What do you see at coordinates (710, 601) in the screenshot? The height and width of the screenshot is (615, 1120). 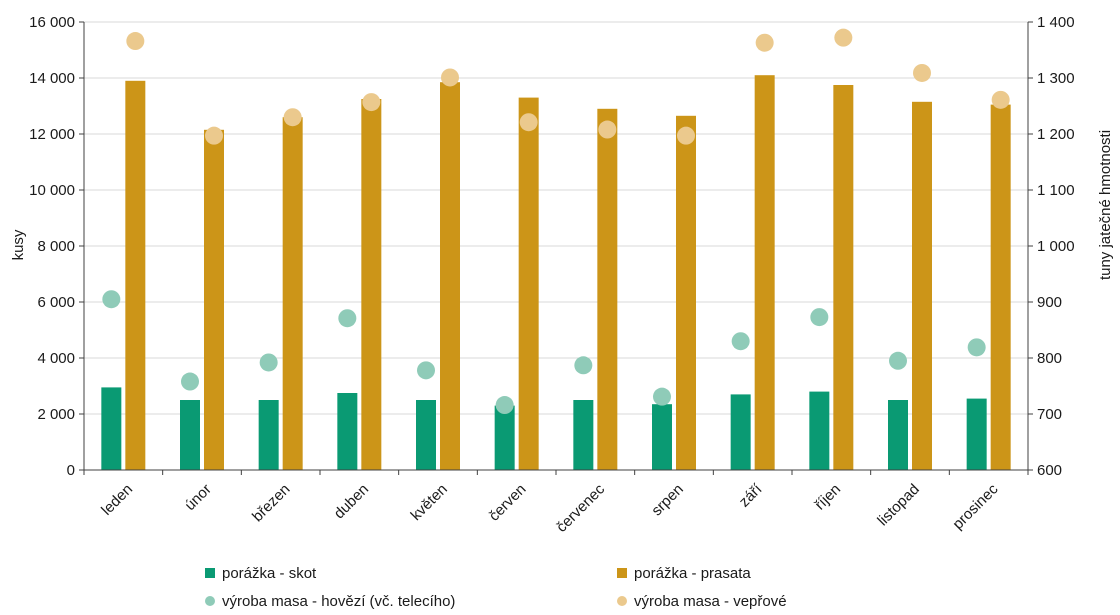 I see `legend-label: výroba masa - vepřové` at bounding box center [710, 601].